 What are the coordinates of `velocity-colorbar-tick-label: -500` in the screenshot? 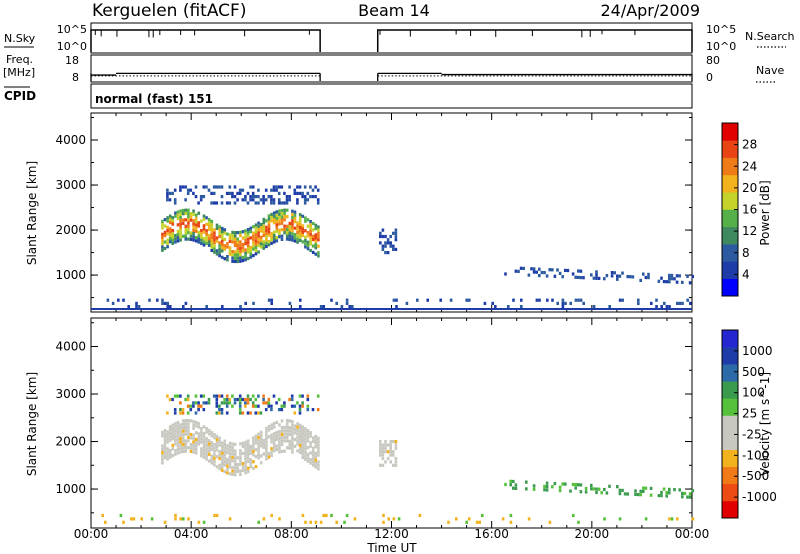 It's located at (755, 476).